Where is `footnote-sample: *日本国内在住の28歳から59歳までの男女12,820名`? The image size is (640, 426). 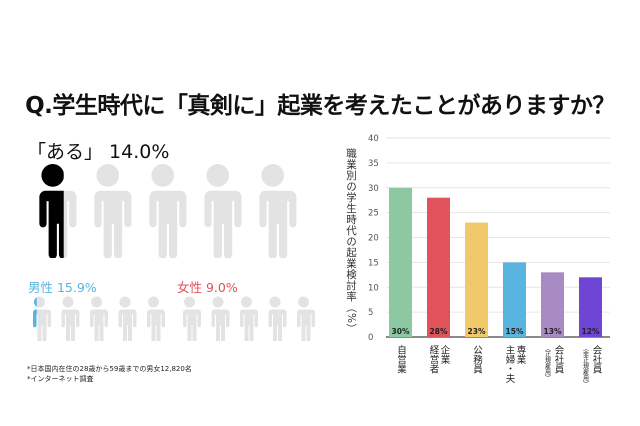
footnote-sample: *日本国内在住の28歳から59歳までの男女12,820名 is located at coordinates (109, 369).